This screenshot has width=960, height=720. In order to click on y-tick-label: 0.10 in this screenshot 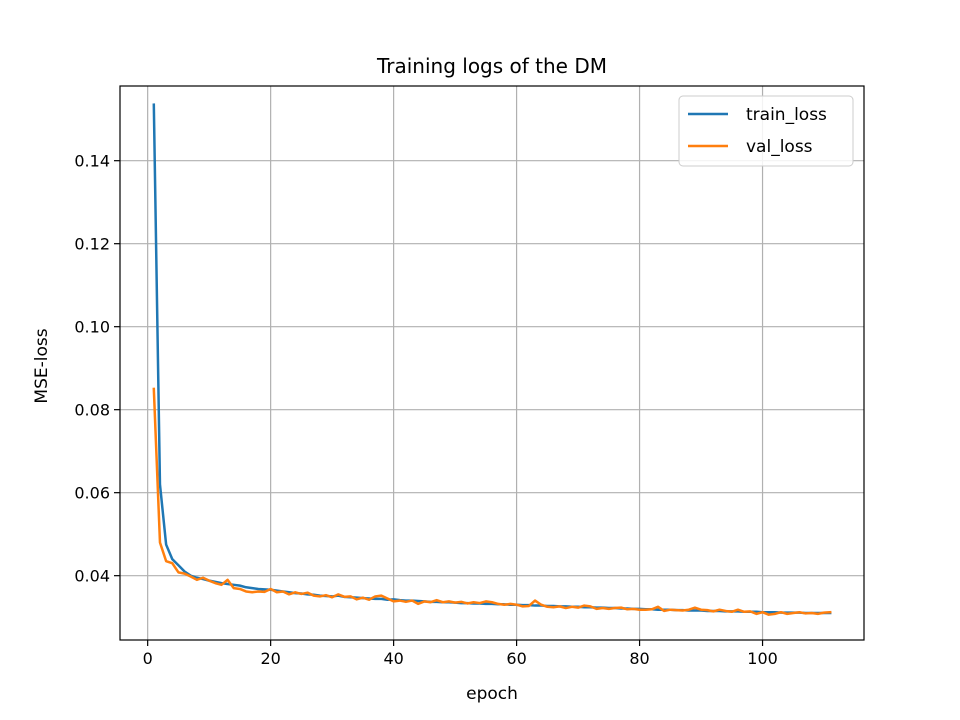, I will do `click(92, 327)`.